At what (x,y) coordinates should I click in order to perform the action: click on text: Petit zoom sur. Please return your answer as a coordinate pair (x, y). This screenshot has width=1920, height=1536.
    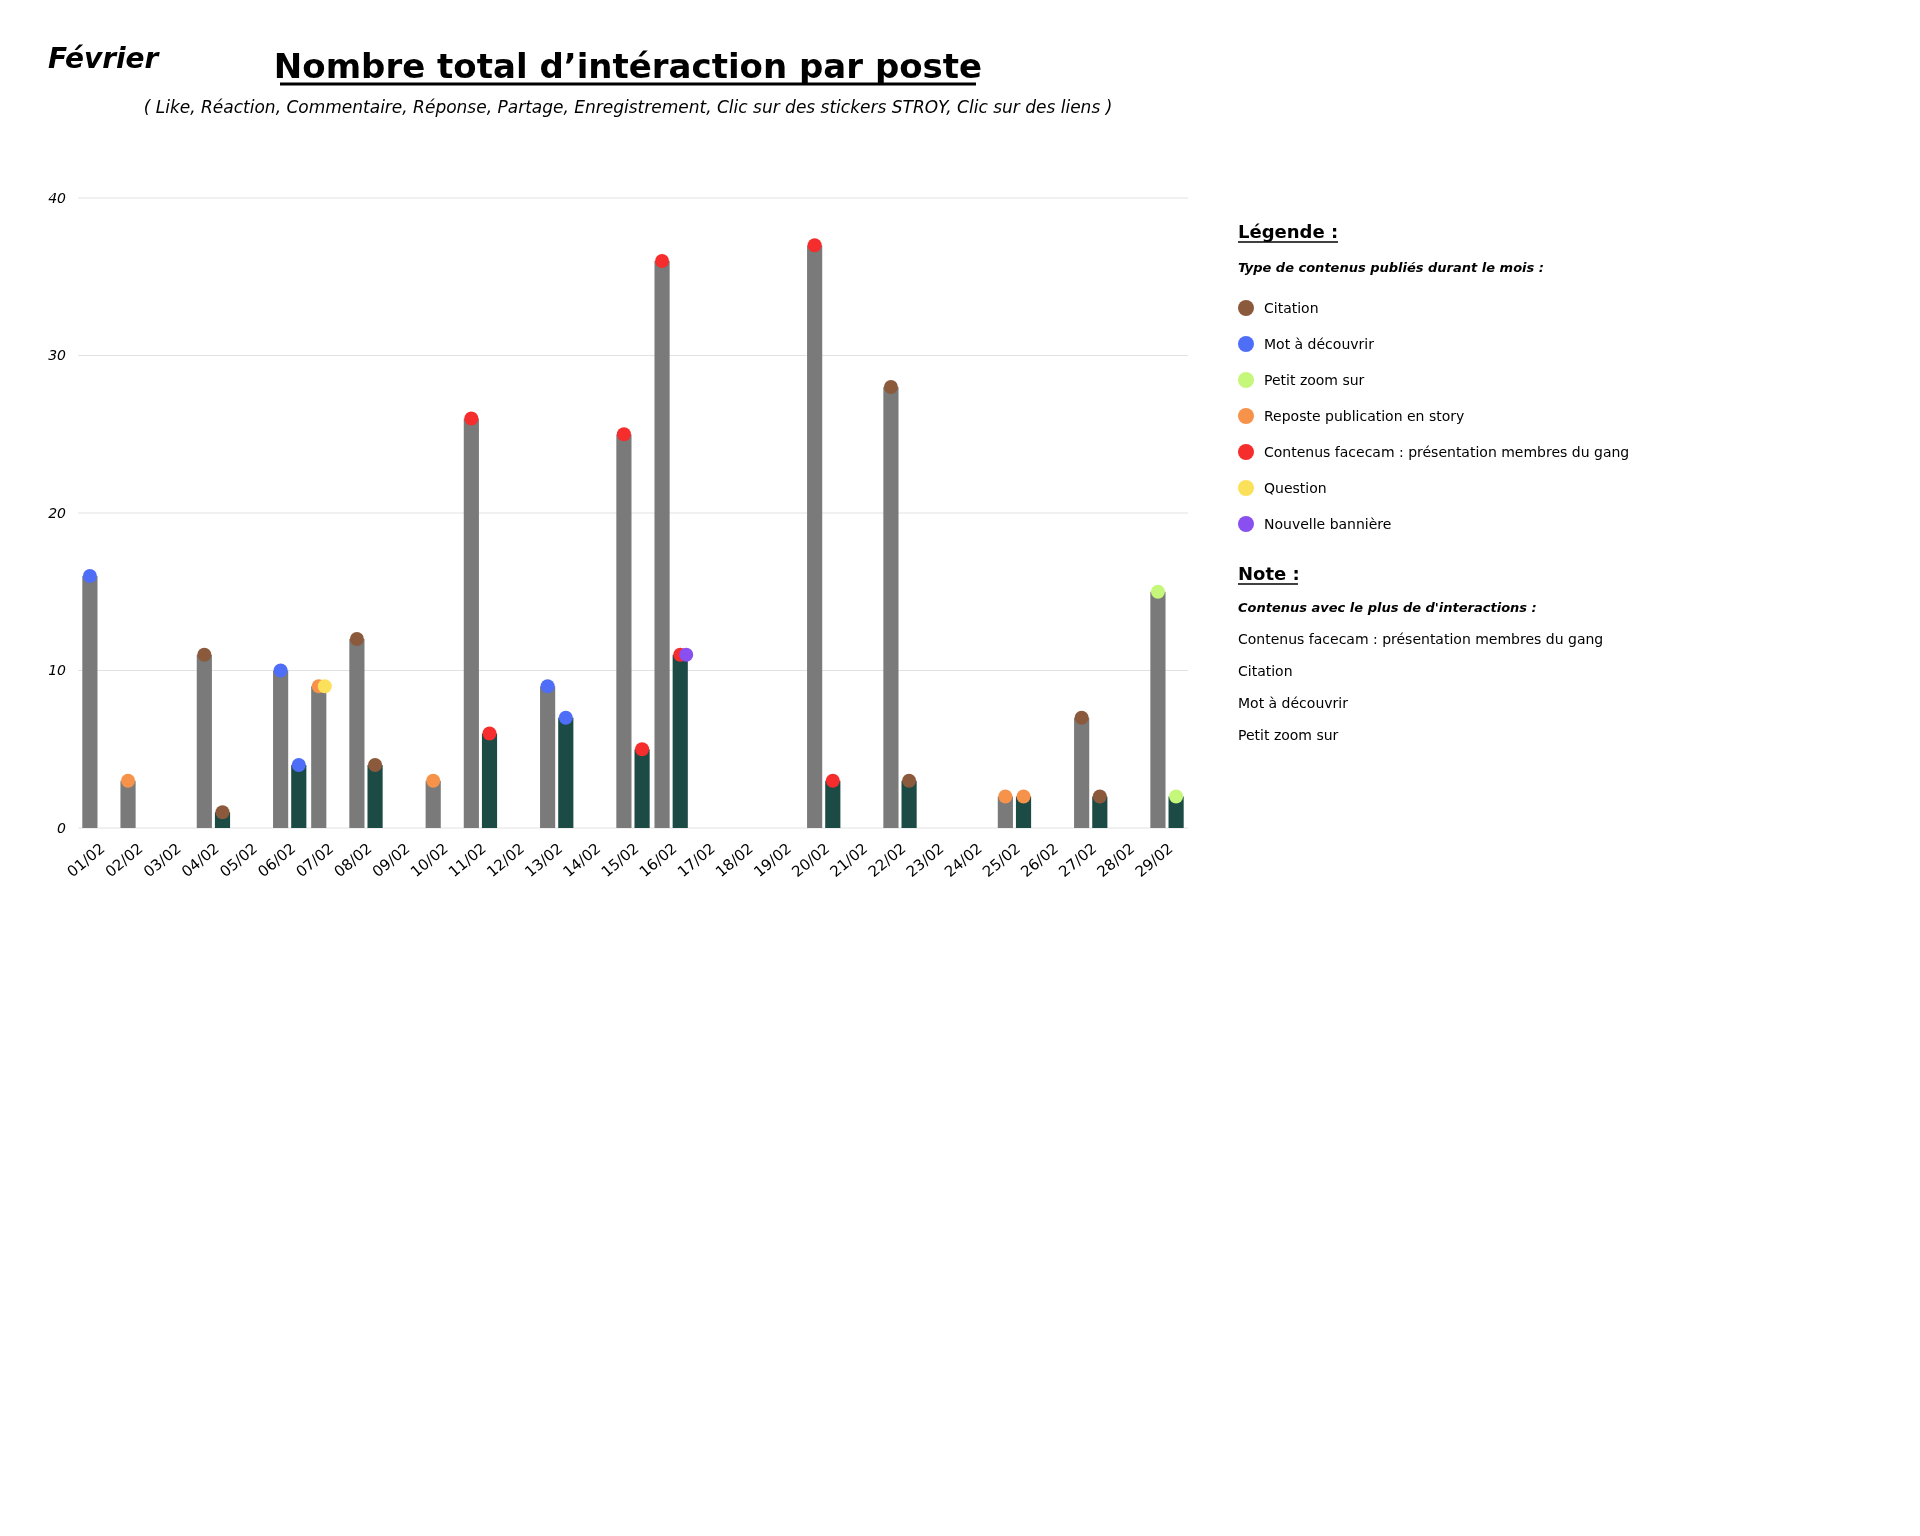
    Looking at the image, I should click on (1288, 735).